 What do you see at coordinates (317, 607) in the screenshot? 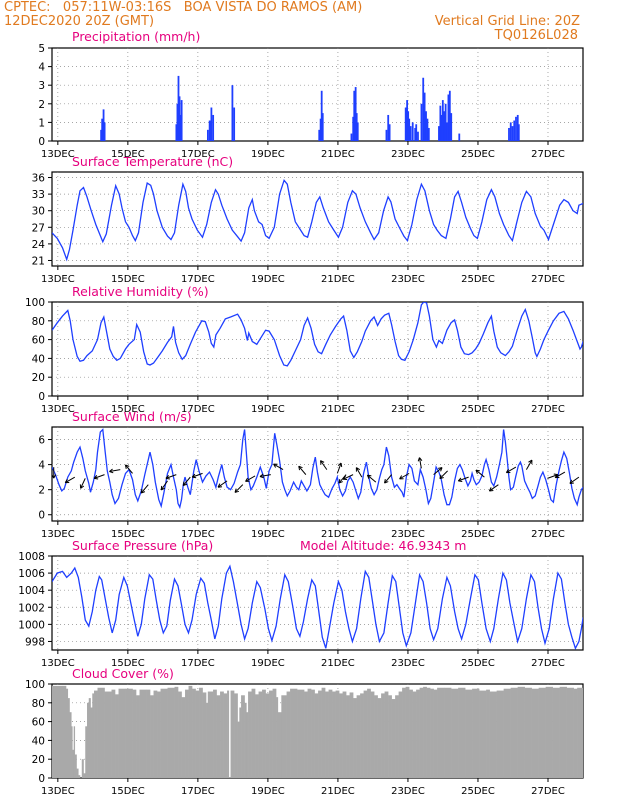
I see `pressure-line` at bounding box center [317, 607].